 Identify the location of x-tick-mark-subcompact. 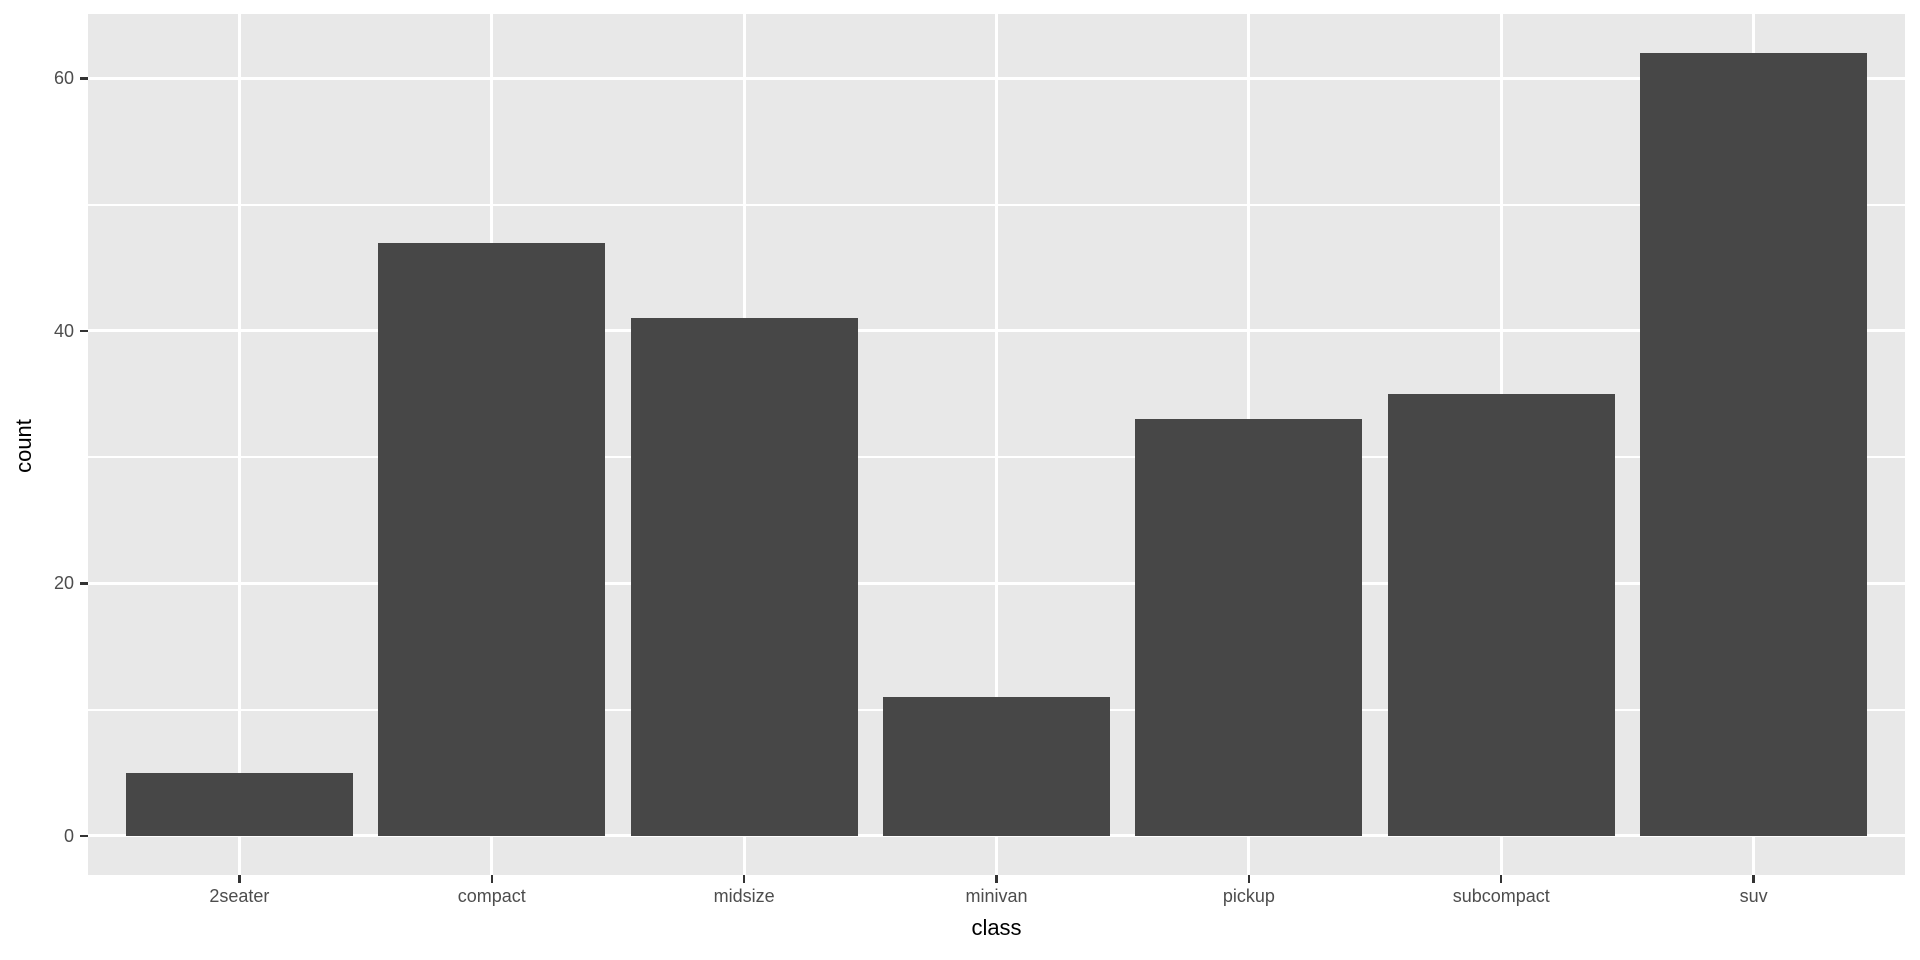
(1501, 879).